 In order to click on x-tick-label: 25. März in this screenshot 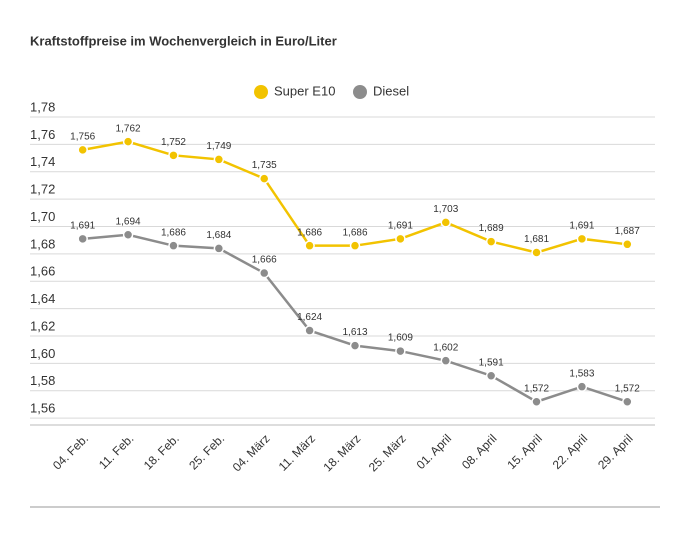, I will do `click(387, 452)`.